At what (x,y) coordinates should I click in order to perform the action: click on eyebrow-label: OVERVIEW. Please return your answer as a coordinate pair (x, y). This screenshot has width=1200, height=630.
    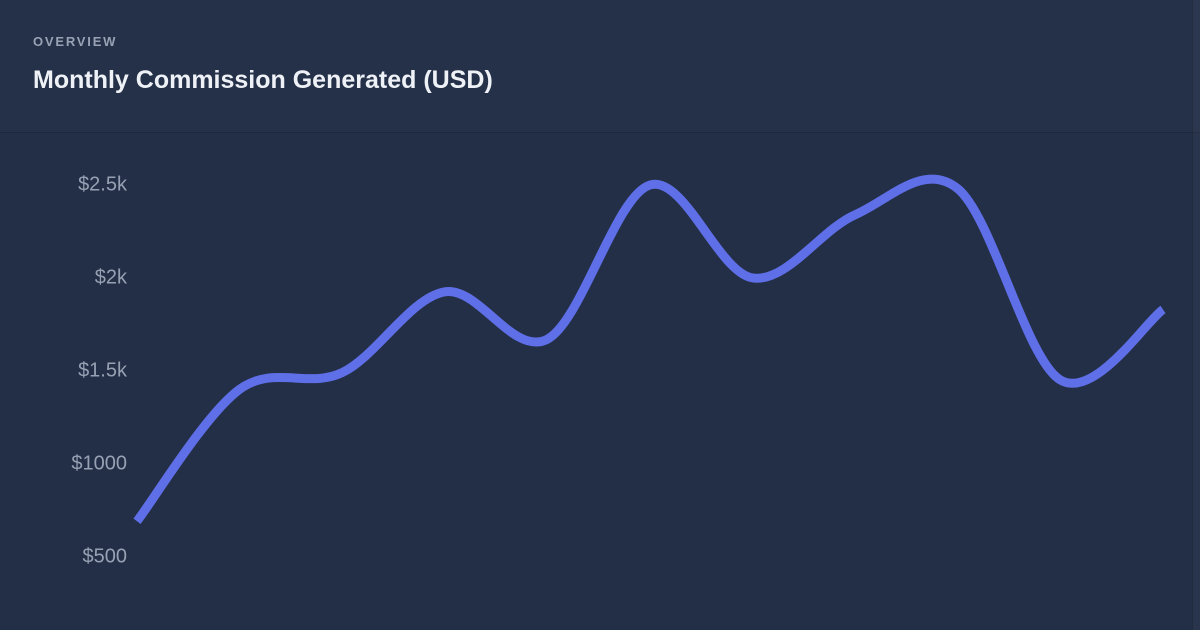
    Looking at the image, I should click on (75, 41).